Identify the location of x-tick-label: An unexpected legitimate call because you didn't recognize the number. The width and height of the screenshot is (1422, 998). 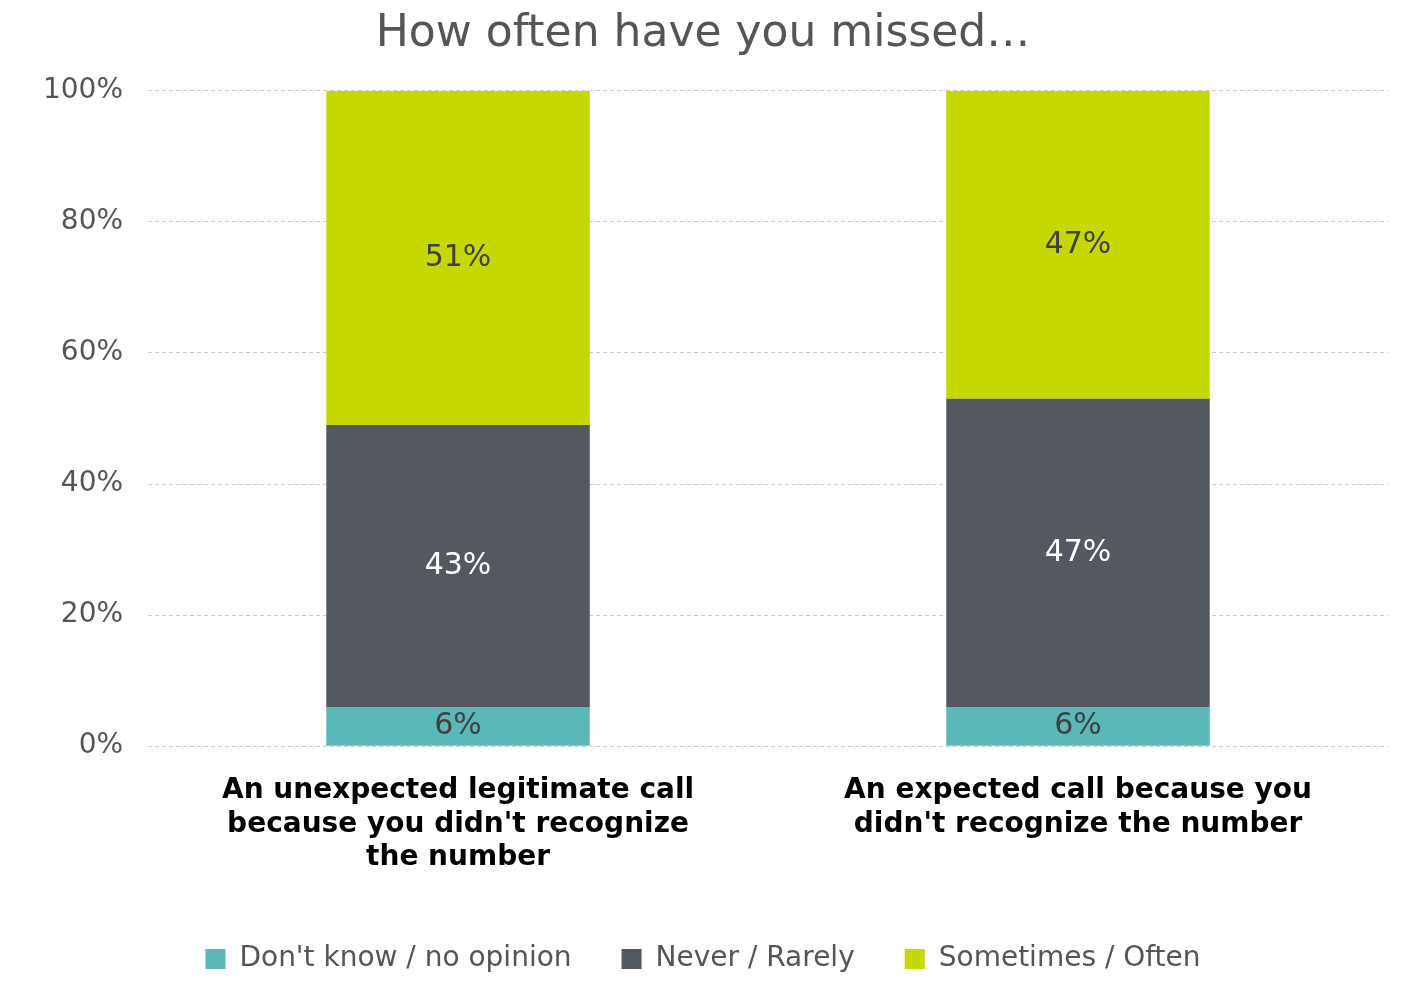
(458, 822).